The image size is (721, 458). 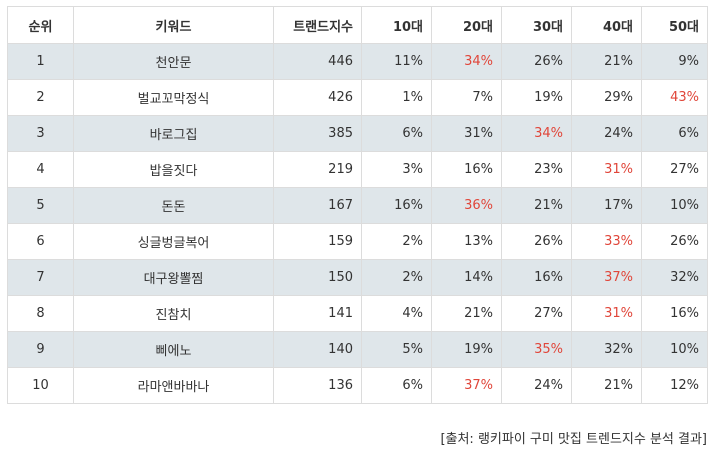 What do you see at coordinates (396, 25) in the screenshot?
I see `header-age-10s: 10대` at bounding box center [396, 25].